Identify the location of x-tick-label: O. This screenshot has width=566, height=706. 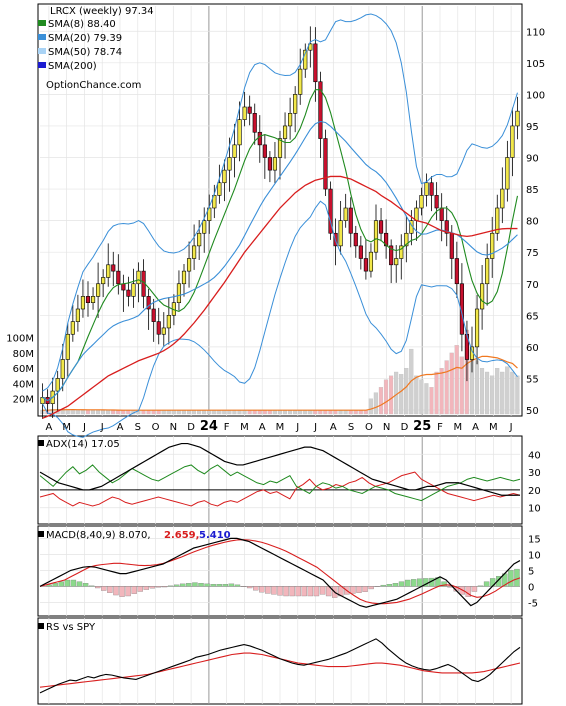
(369, 427).